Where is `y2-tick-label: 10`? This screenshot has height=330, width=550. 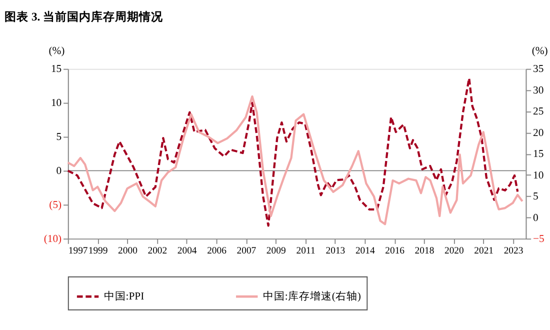 y2-tick-label: 10 is located at coordinates (538, 175).